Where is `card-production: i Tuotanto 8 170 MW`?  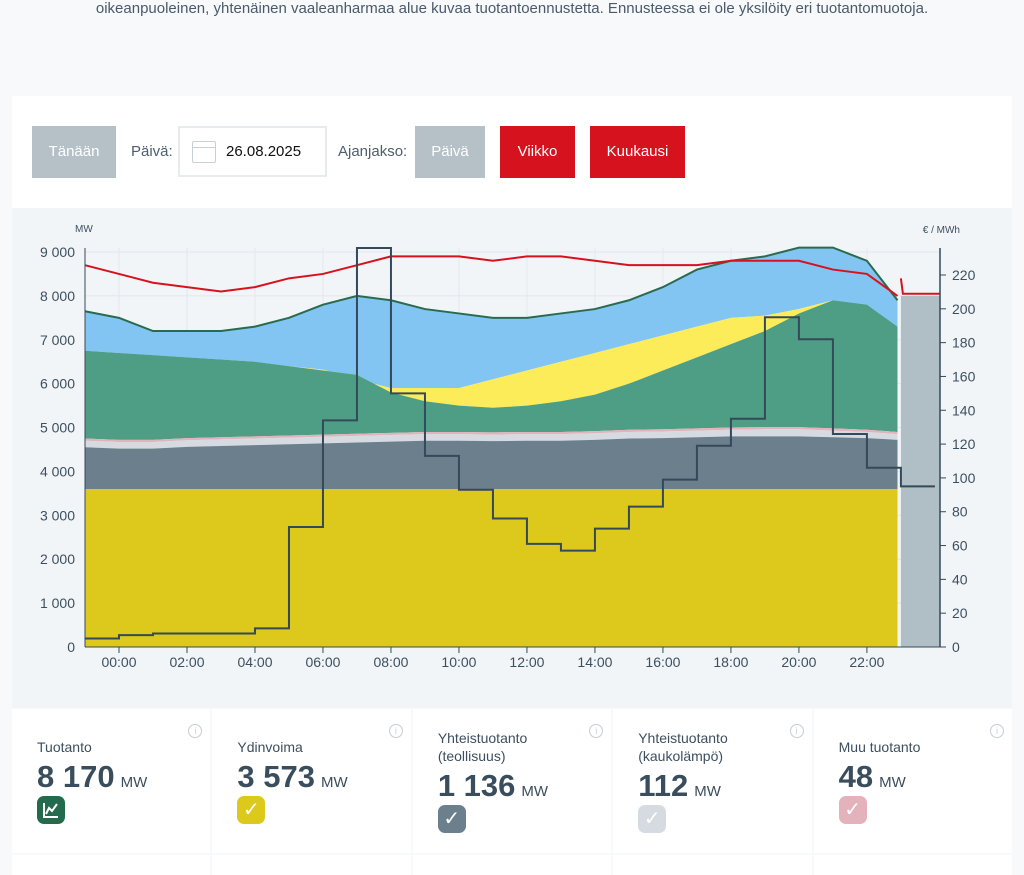 card-production: i Tuotanto 8 170 MW is located at coordinates (111, 781).